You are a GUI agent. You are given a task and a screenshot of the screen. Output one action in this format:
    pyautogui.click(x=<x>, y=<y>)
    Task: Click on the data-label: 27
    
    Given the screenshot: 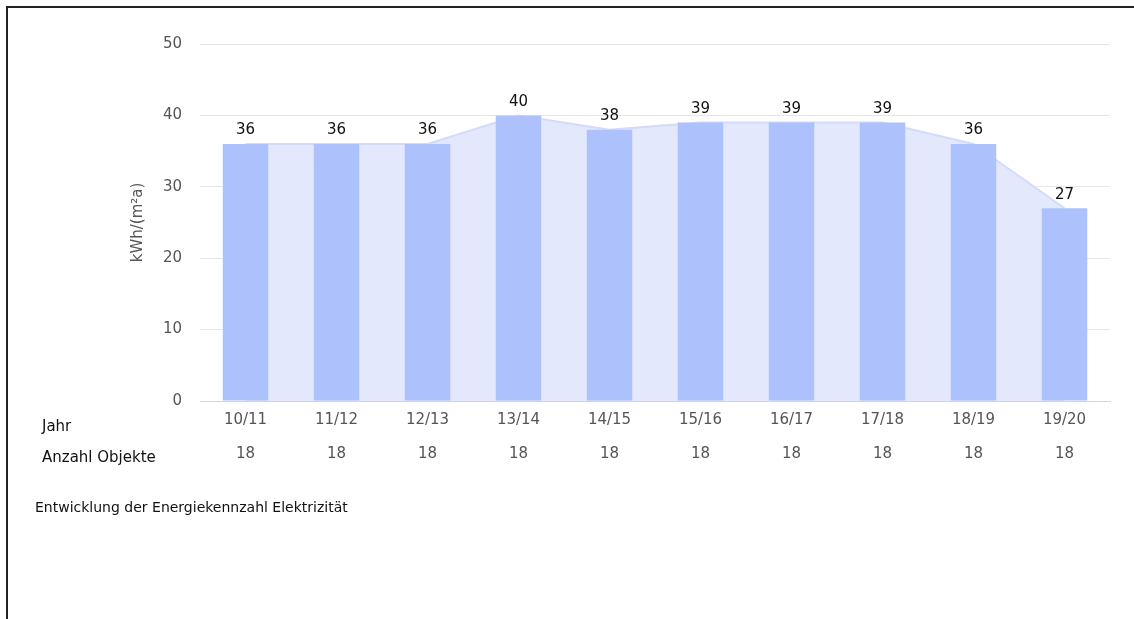 What is the action you would take?
    pyautogui.click(x=1064, y=193)
    